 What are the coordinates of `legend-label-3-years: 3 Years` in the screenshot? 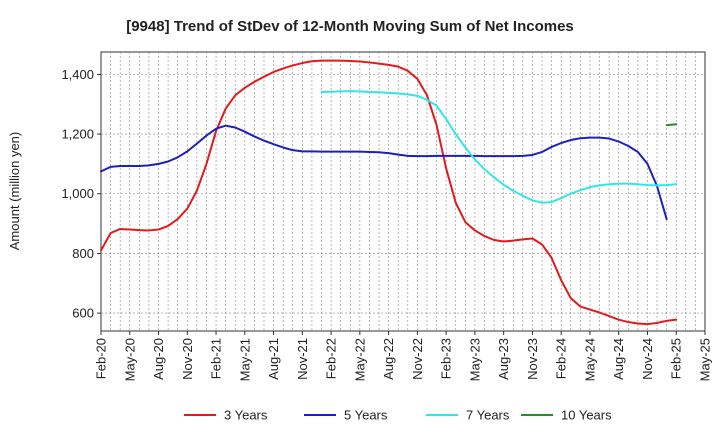 It's located at (246, 415).